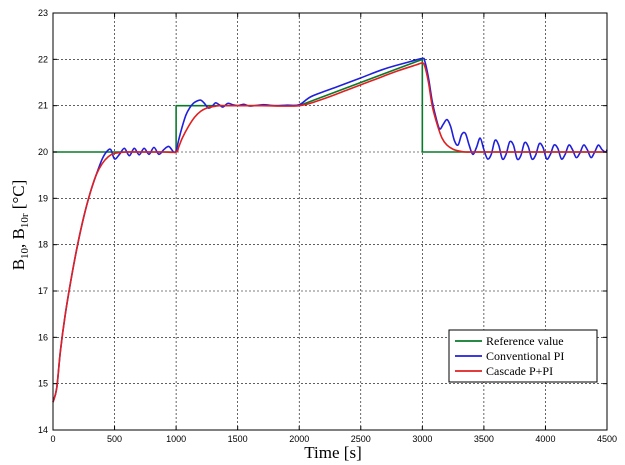 The image size is (625, 465). I want to click on y-axis-title: B10, B10r [°C], so click(20, 225).